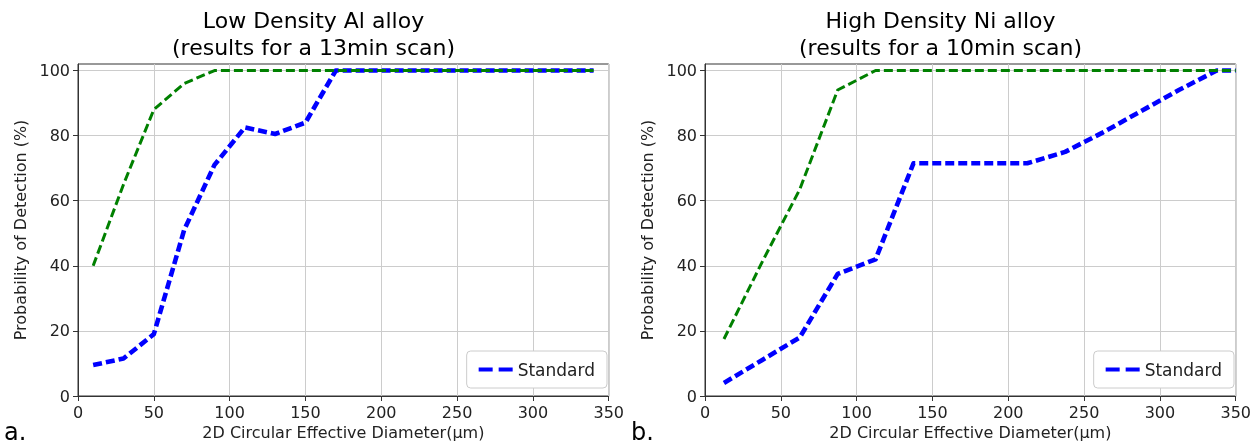  Describe the element at coordinates (940, 34) in the screenshot. I see `chart-title: High Density Ni alloy (results for a 10min scan)` at that location.